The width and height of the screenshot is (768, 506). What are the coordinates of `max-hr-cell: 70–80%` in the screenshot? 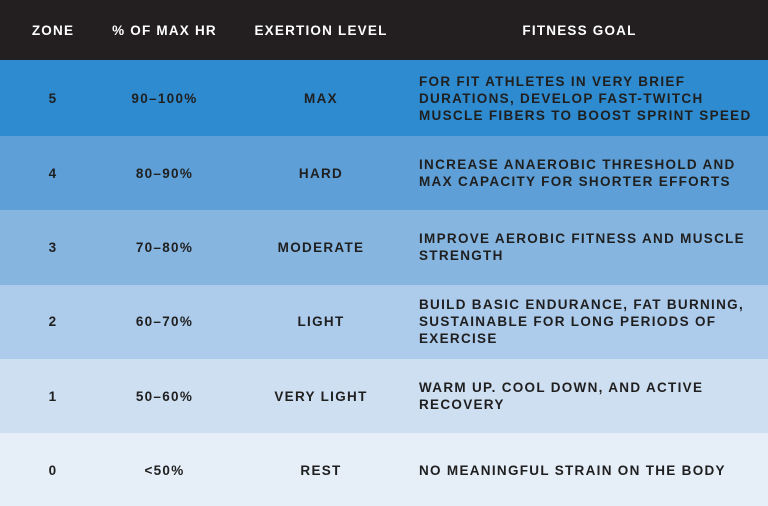 It's located at (164, 247).